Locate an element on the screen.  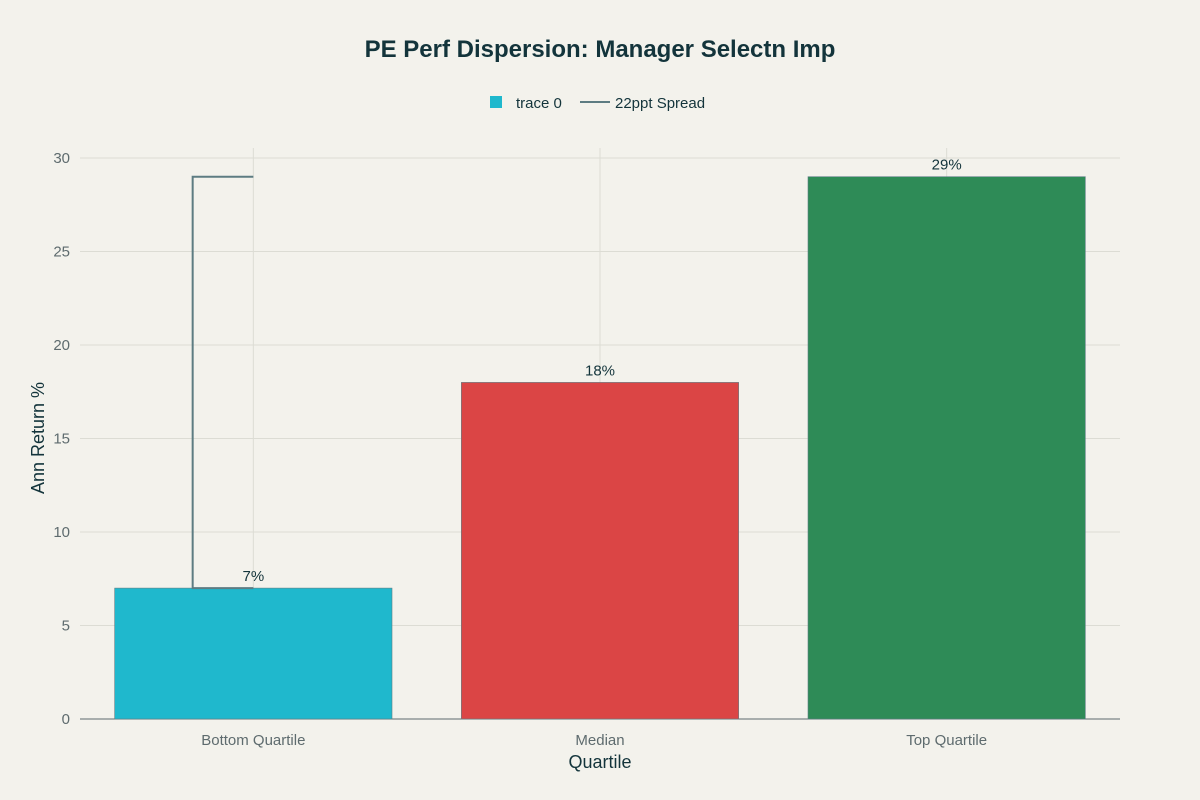
data-label: 7% is located at coordinates (253, 576).